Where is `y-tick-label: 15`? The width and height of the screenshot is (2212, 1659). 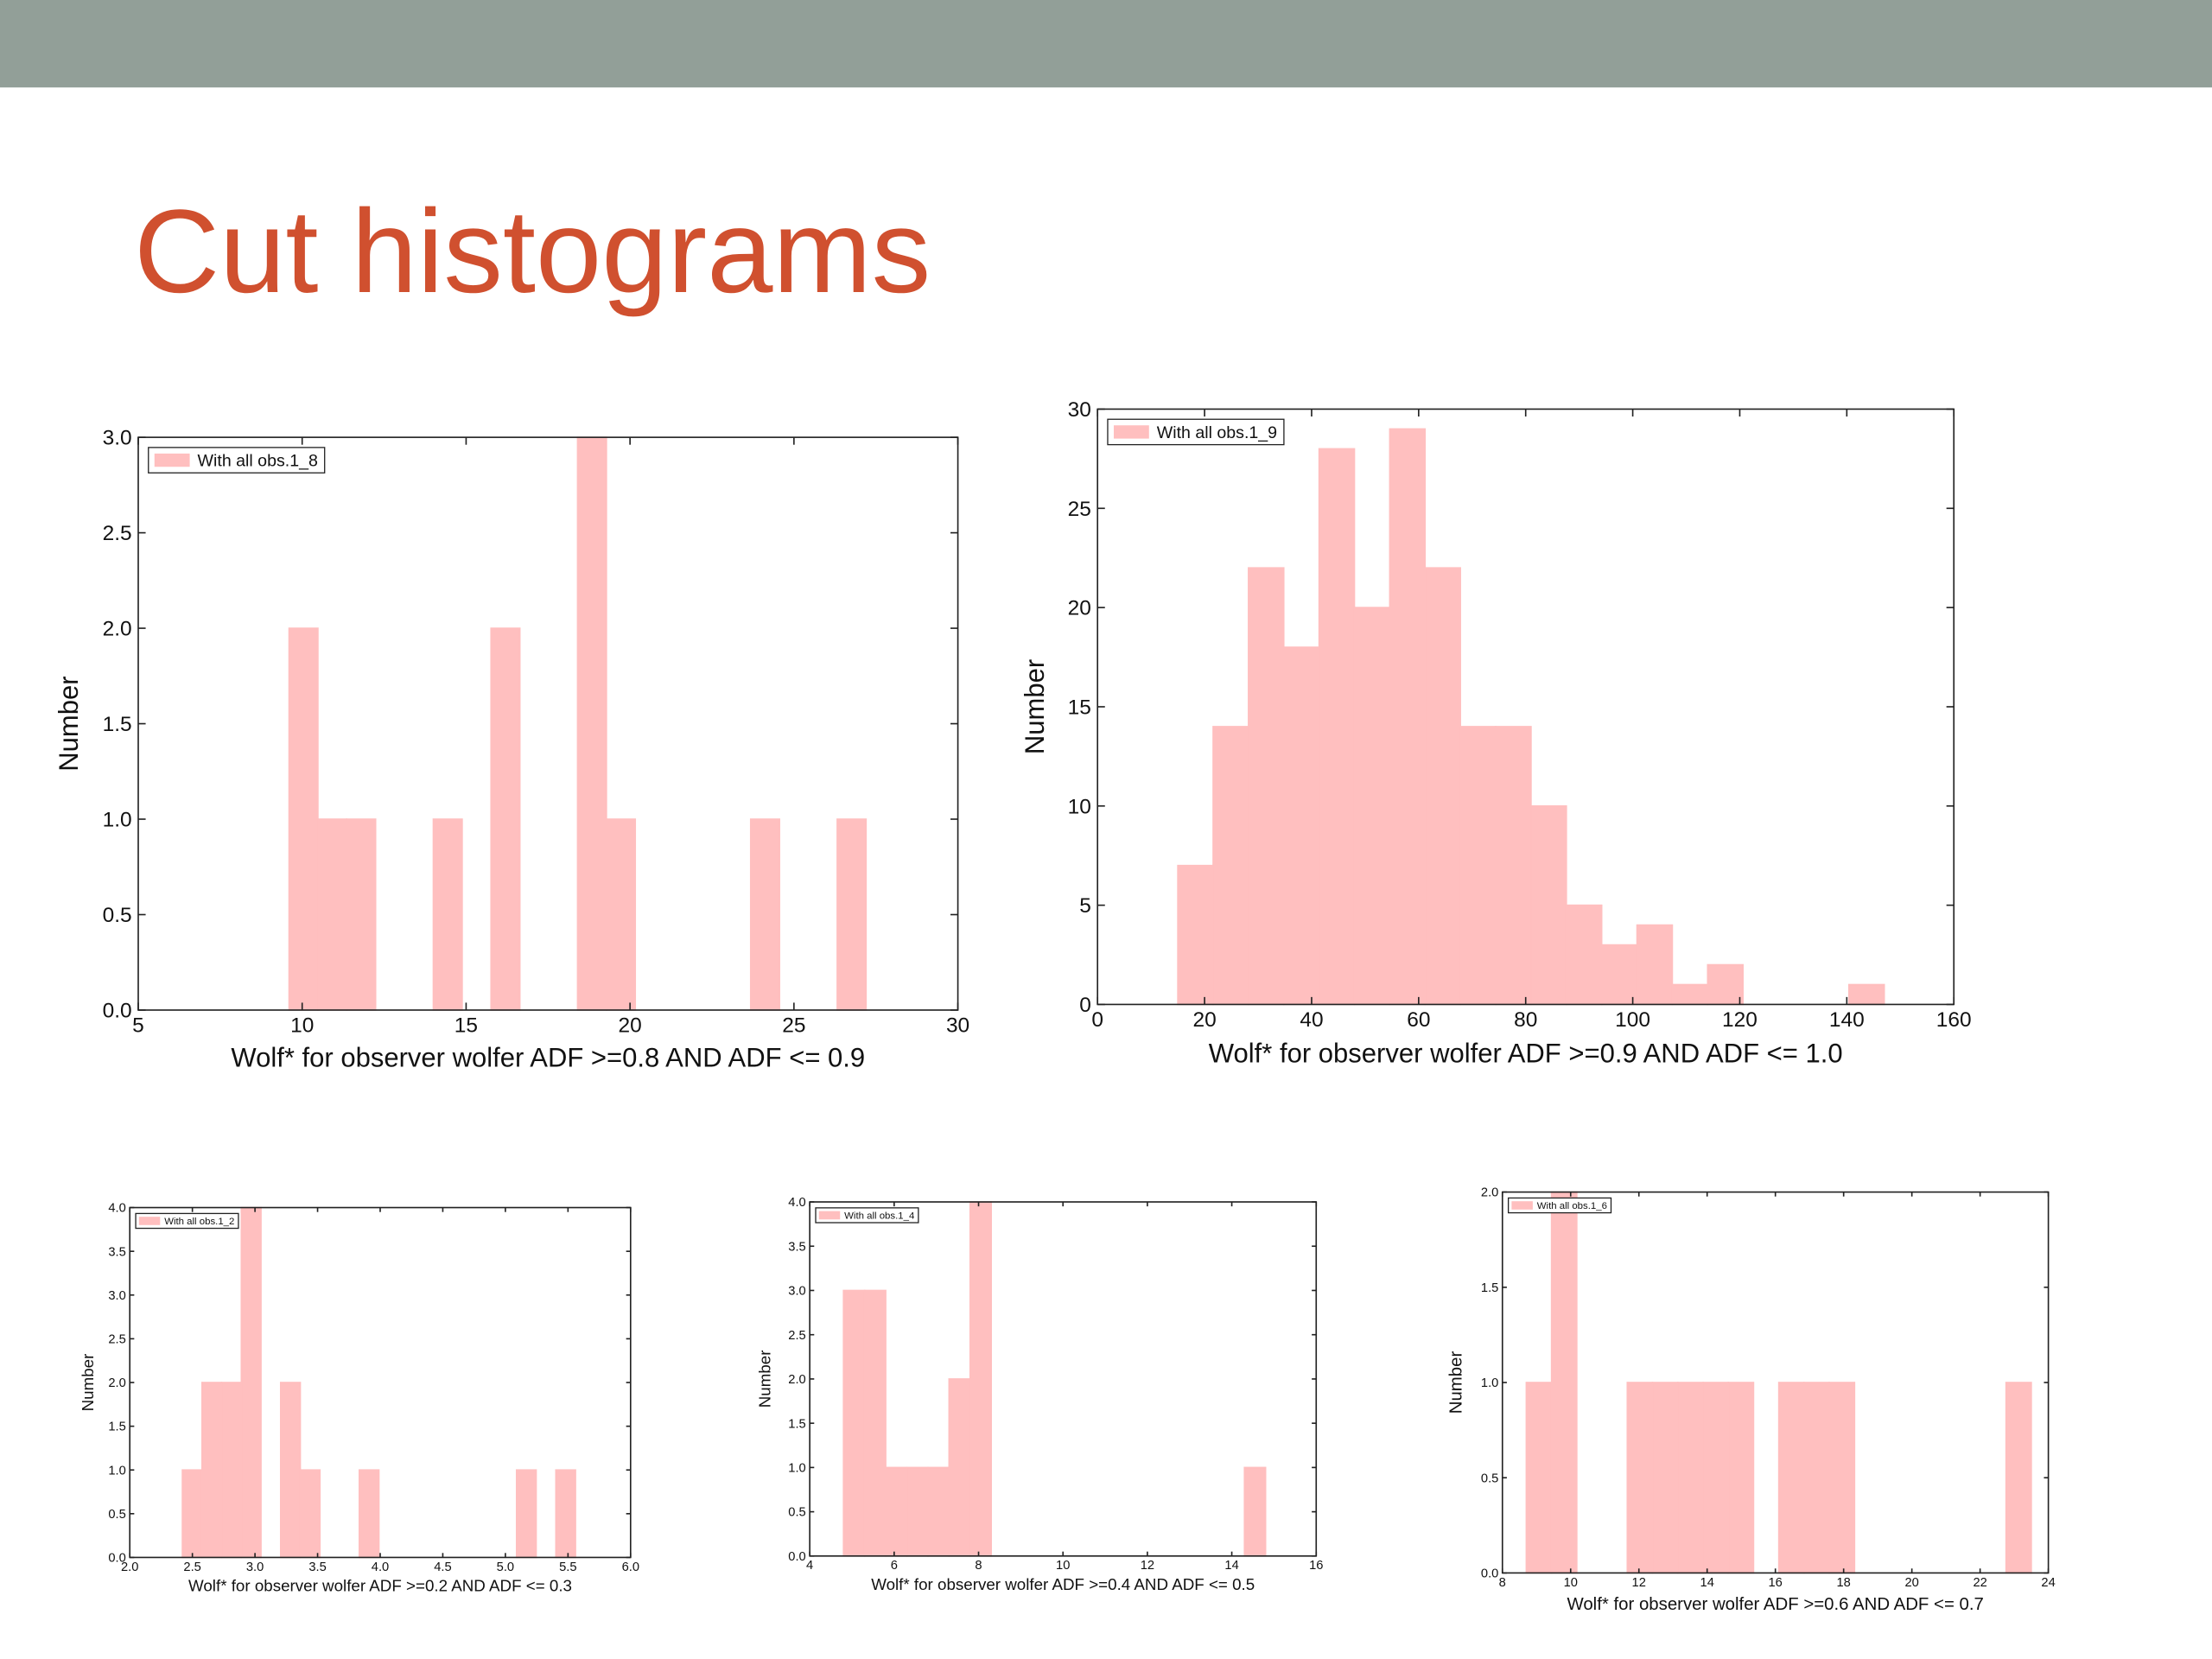 y-tick-label: 15 is located at coordinates (1079, 708).